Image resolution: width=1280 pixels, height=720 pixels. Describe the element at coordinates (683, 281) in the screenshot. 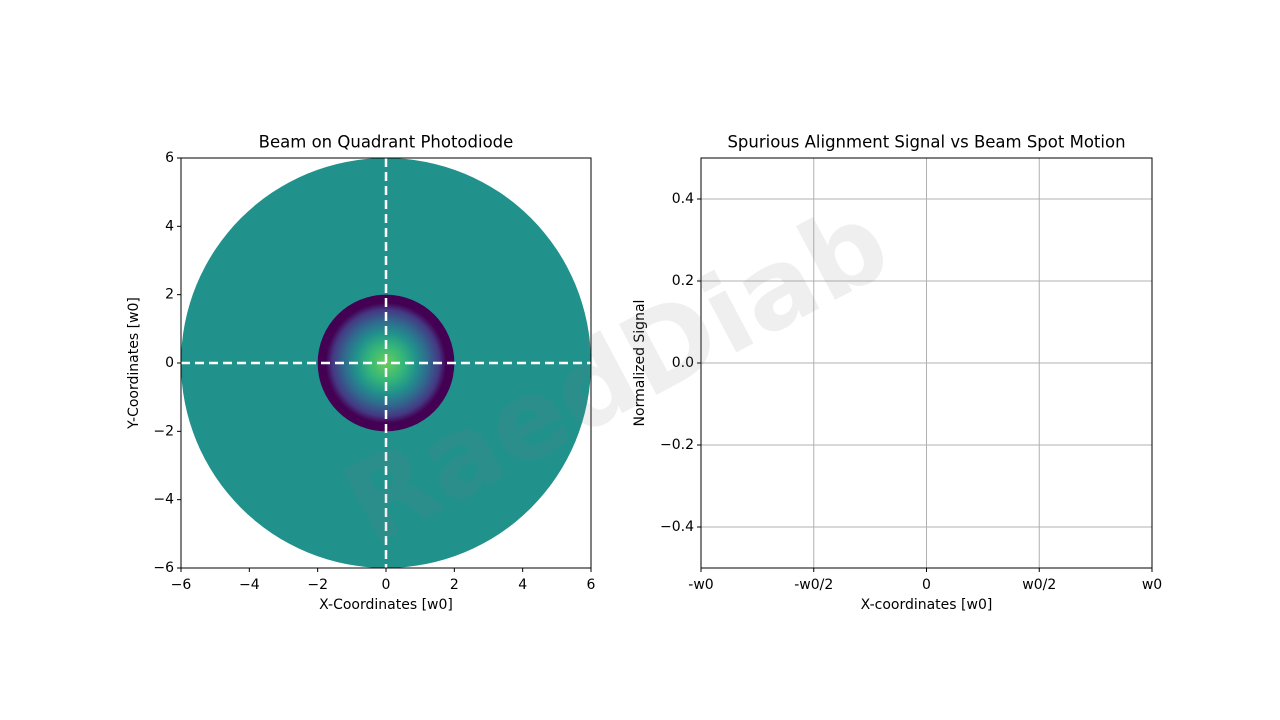

I see `y-tick-label: 0.2` at that location.